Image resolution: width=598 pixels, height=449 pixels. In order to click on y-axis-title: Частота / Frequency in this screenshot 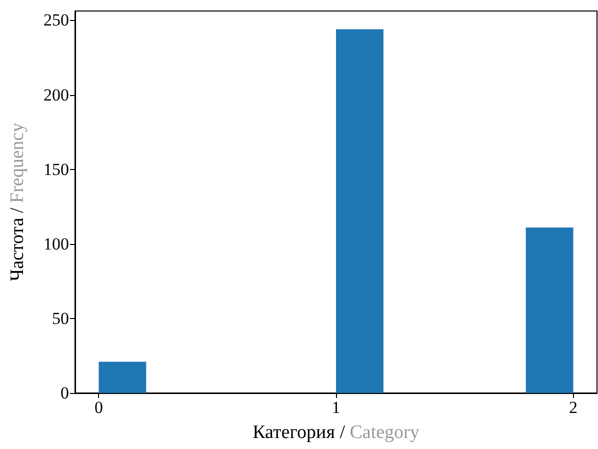, I will do `click(17, 202)`.